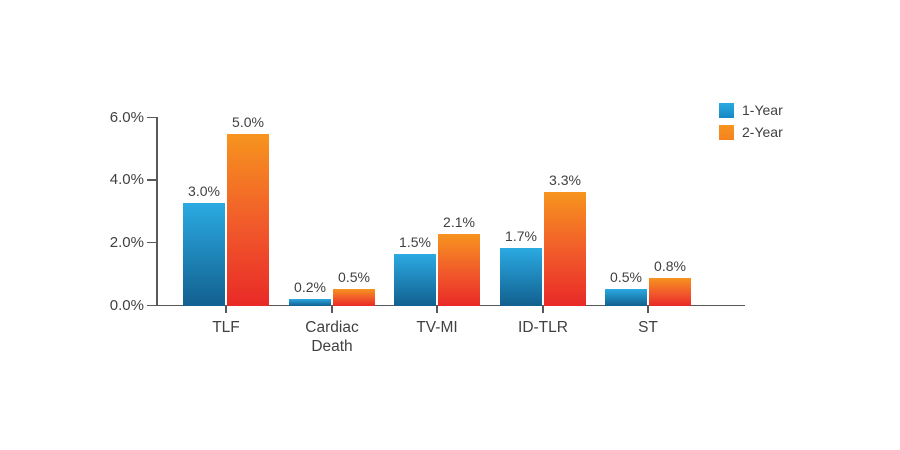 The height and width of the screenshot is (450, 900). What do you see at coordinates (626, 276) in the screenshot?
I see `value-label-1-year-4: 0.5%` at bounding box center [626, 276].